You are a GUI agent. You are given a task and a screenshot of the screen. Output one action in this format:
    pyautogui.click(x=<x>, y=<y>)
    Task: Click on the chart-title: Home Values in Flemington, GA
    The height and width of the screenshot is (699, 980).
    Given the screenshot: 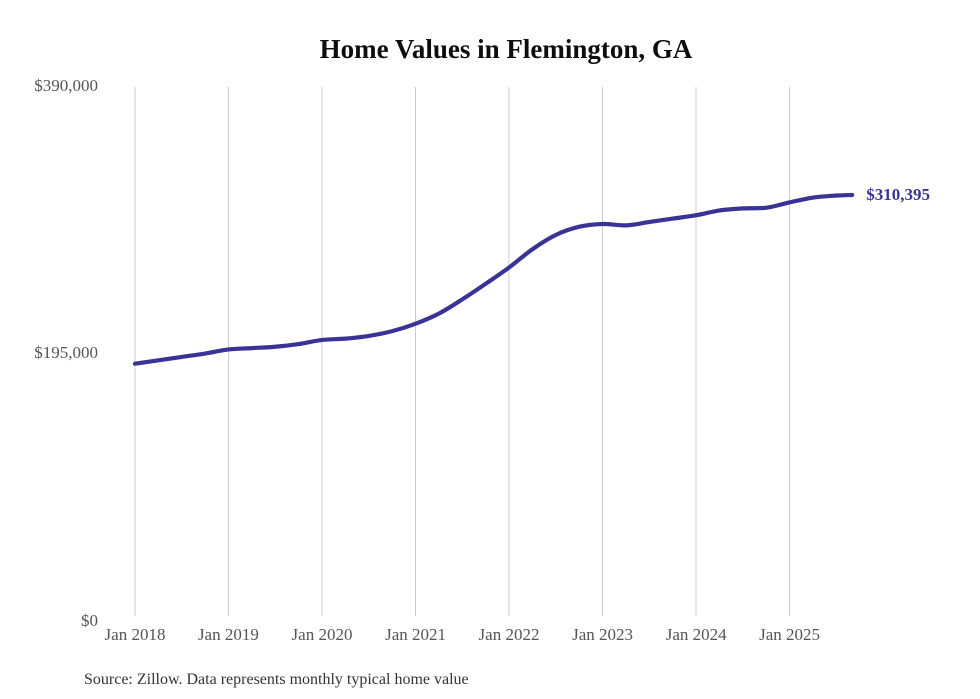 What is the action you would take?
    pyautogui.click(x=506, y=49)
    